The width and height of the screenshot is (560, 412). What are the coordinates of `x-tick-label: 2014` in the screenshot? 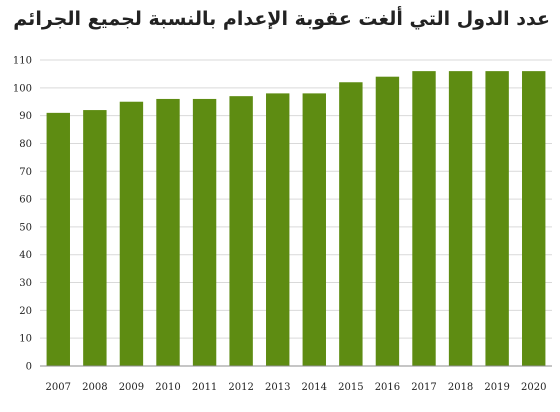 It's located at (314, 387).